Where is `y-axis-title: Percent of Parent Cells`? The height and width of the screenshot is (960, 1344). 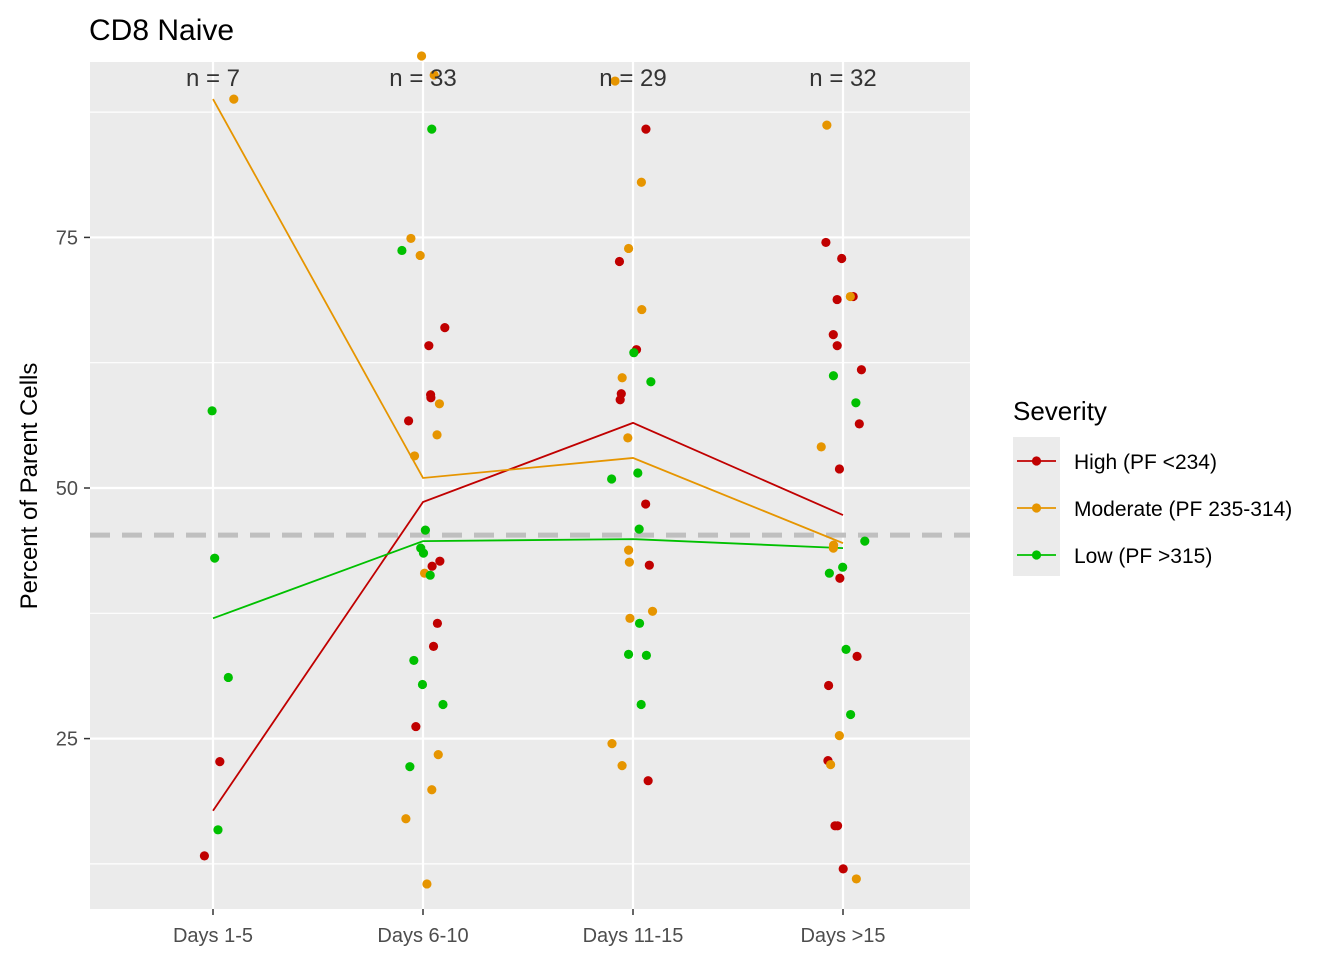
y-axis-title: Percent of Parent Cells is located at coordinates (29, 486).